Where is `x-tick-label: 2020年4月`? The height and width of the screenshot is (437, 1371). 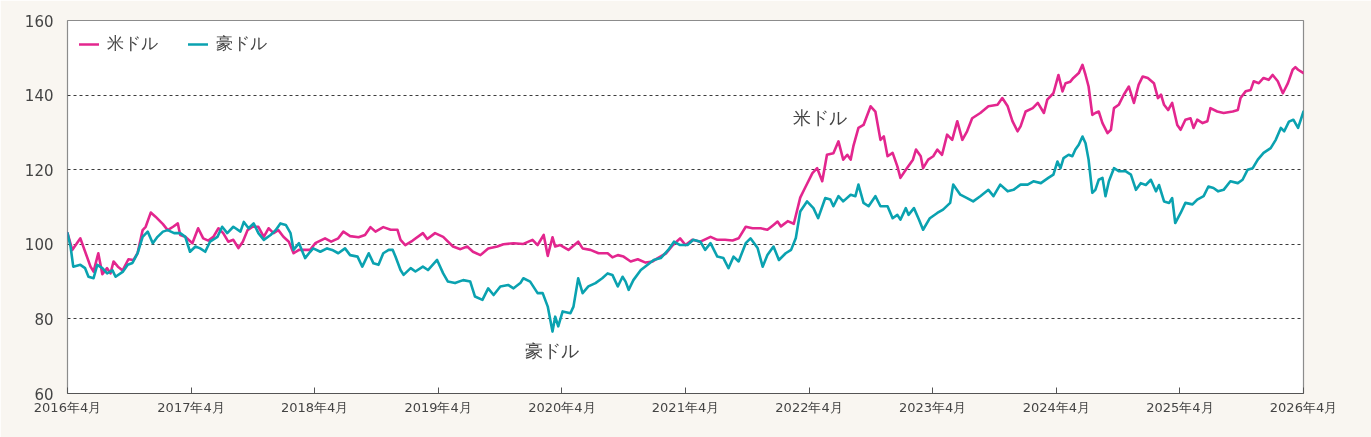
x-tick-label: 2020年4月 is located at coordinates (562, 407).